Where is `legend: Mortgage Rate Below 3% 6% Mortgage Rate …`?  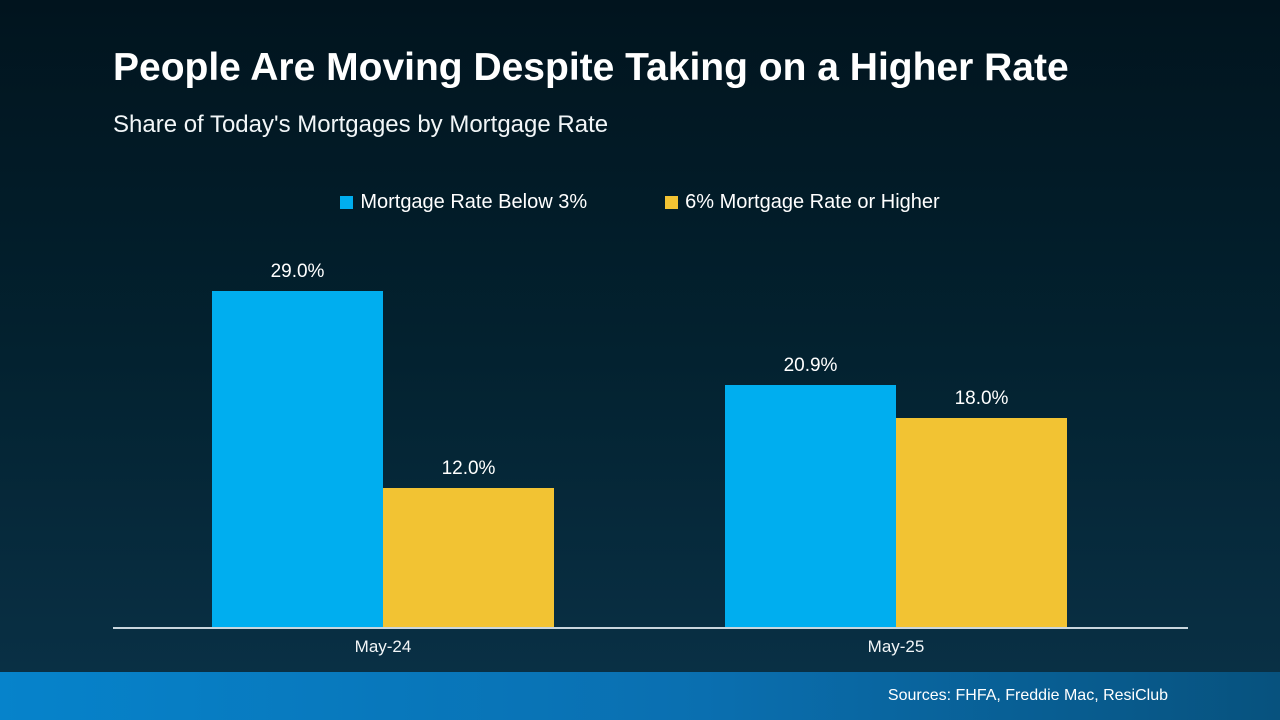 legend: Mortgage Rate Below 3% 6% Mortgage Rate … is located at coordinates (640, 202).